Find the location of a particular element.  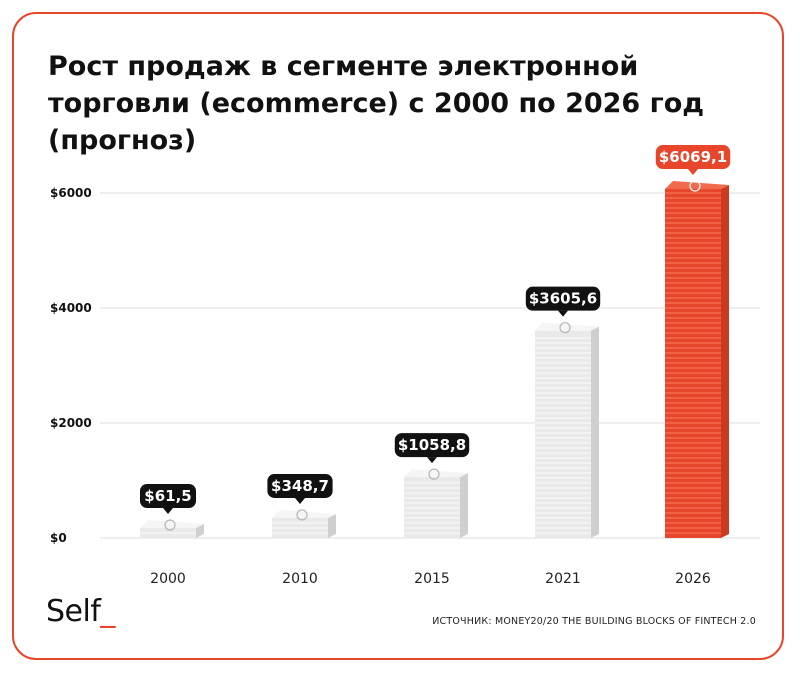

value-label-2021: $3605,6 is located at coordinates (563, 301).